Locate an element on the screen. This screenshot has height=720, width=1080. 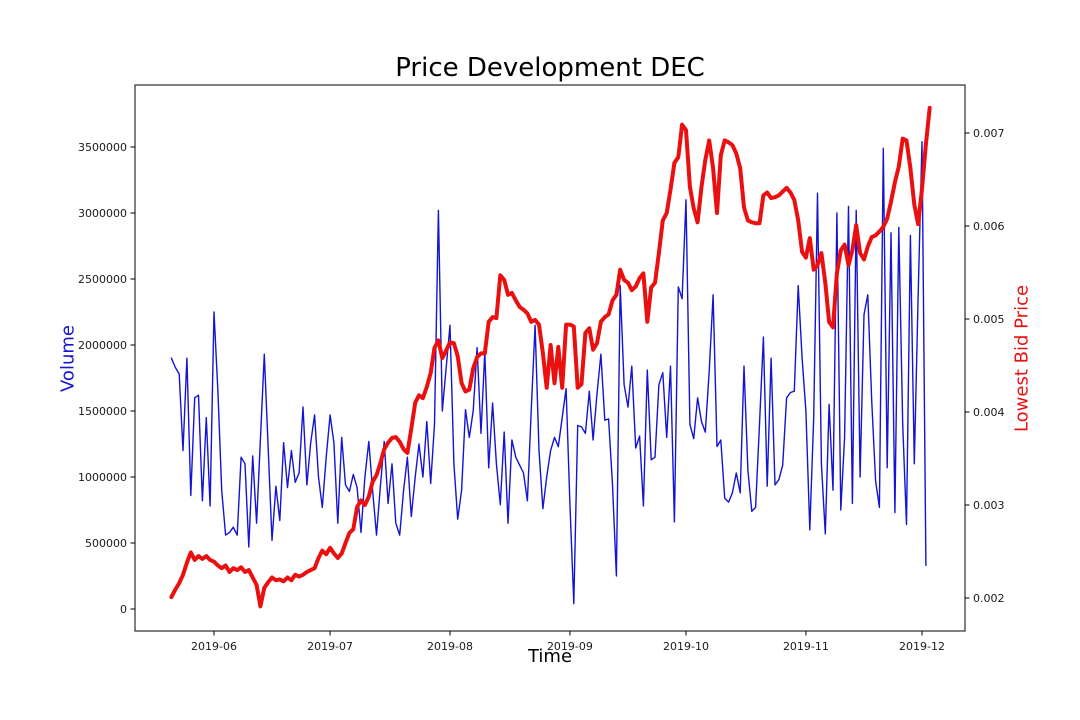
left-tick-label: 2000000 is located at coordinates (102, 345).